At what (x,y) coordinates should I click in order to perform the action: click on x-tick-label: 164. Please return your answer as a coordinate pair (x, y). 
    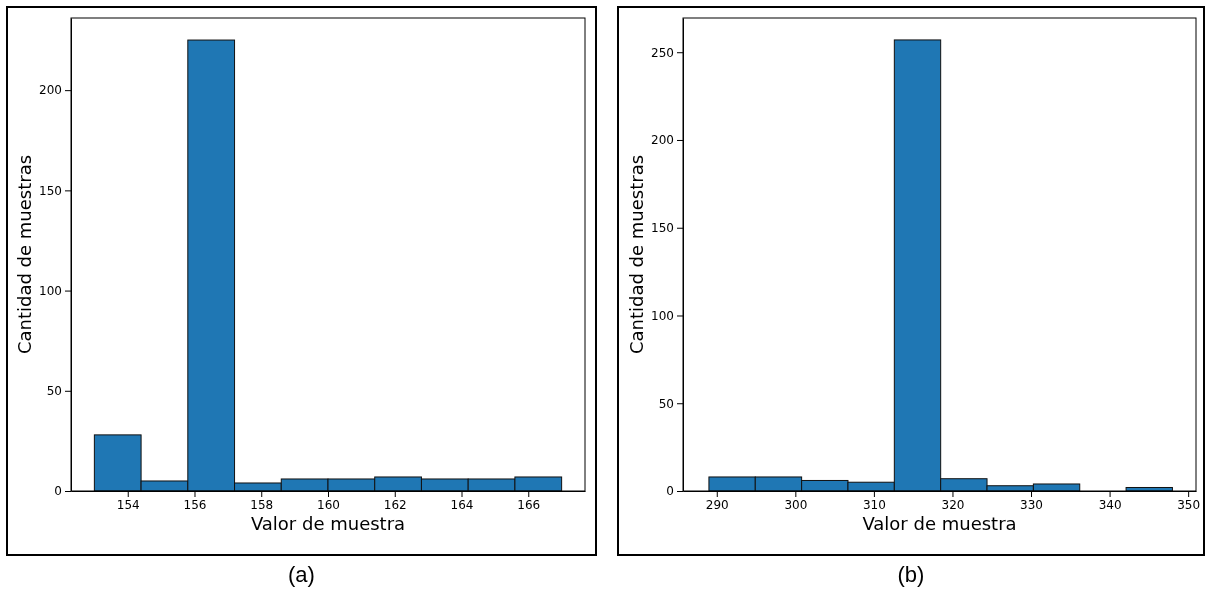
    Looking at the image, I should click on (462, 504).